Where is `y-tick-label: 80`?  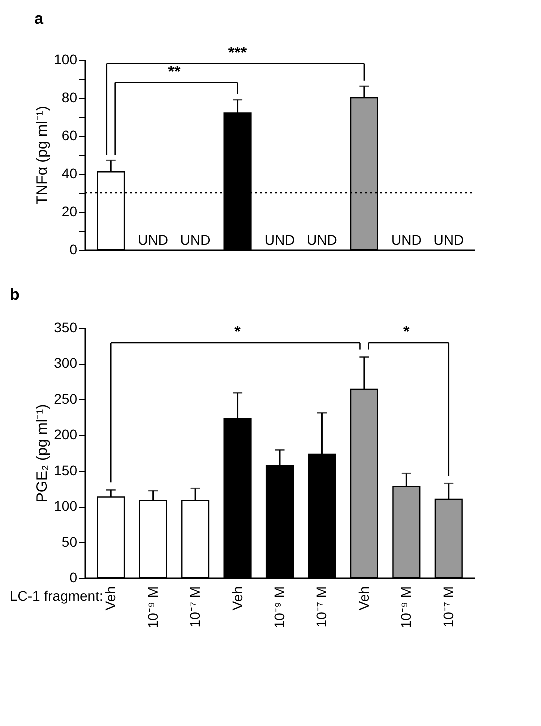
y-tick-label: 80 is located at coordinates (70, 98).